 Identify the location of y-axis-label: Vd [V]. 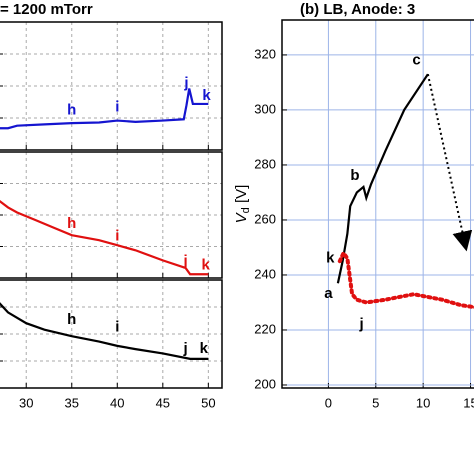
(242, 204).